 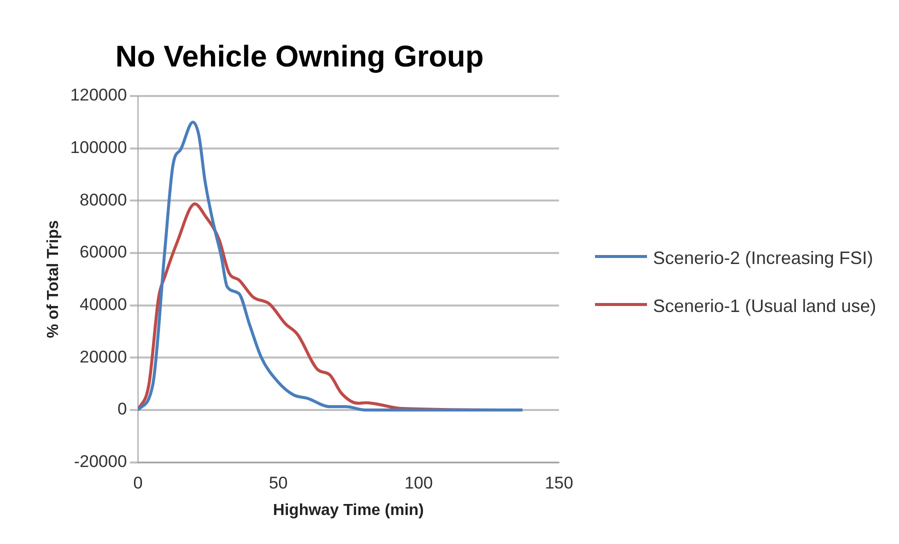 I want to click on y-axis-title: % of Total Trips, so click(x=53, y=279).